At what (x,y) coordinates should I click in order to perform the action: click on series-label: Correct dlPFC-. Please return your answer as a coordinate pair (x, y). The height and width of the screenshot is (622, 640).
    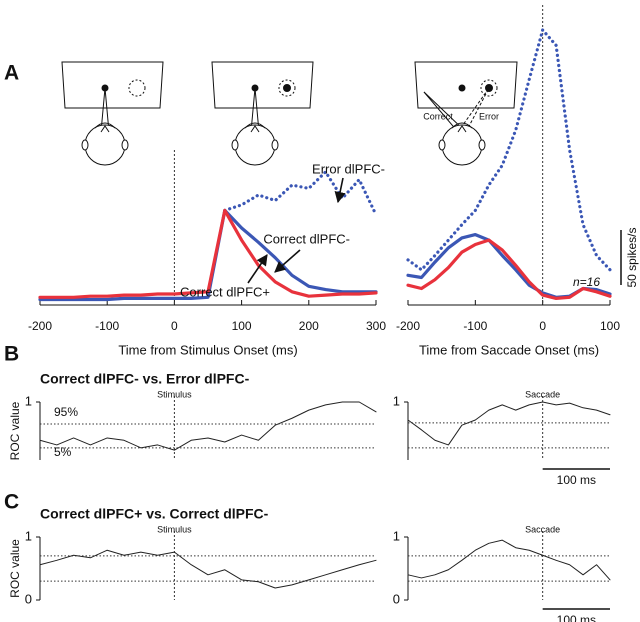
    Looking at the image, I should click on (306, 238).